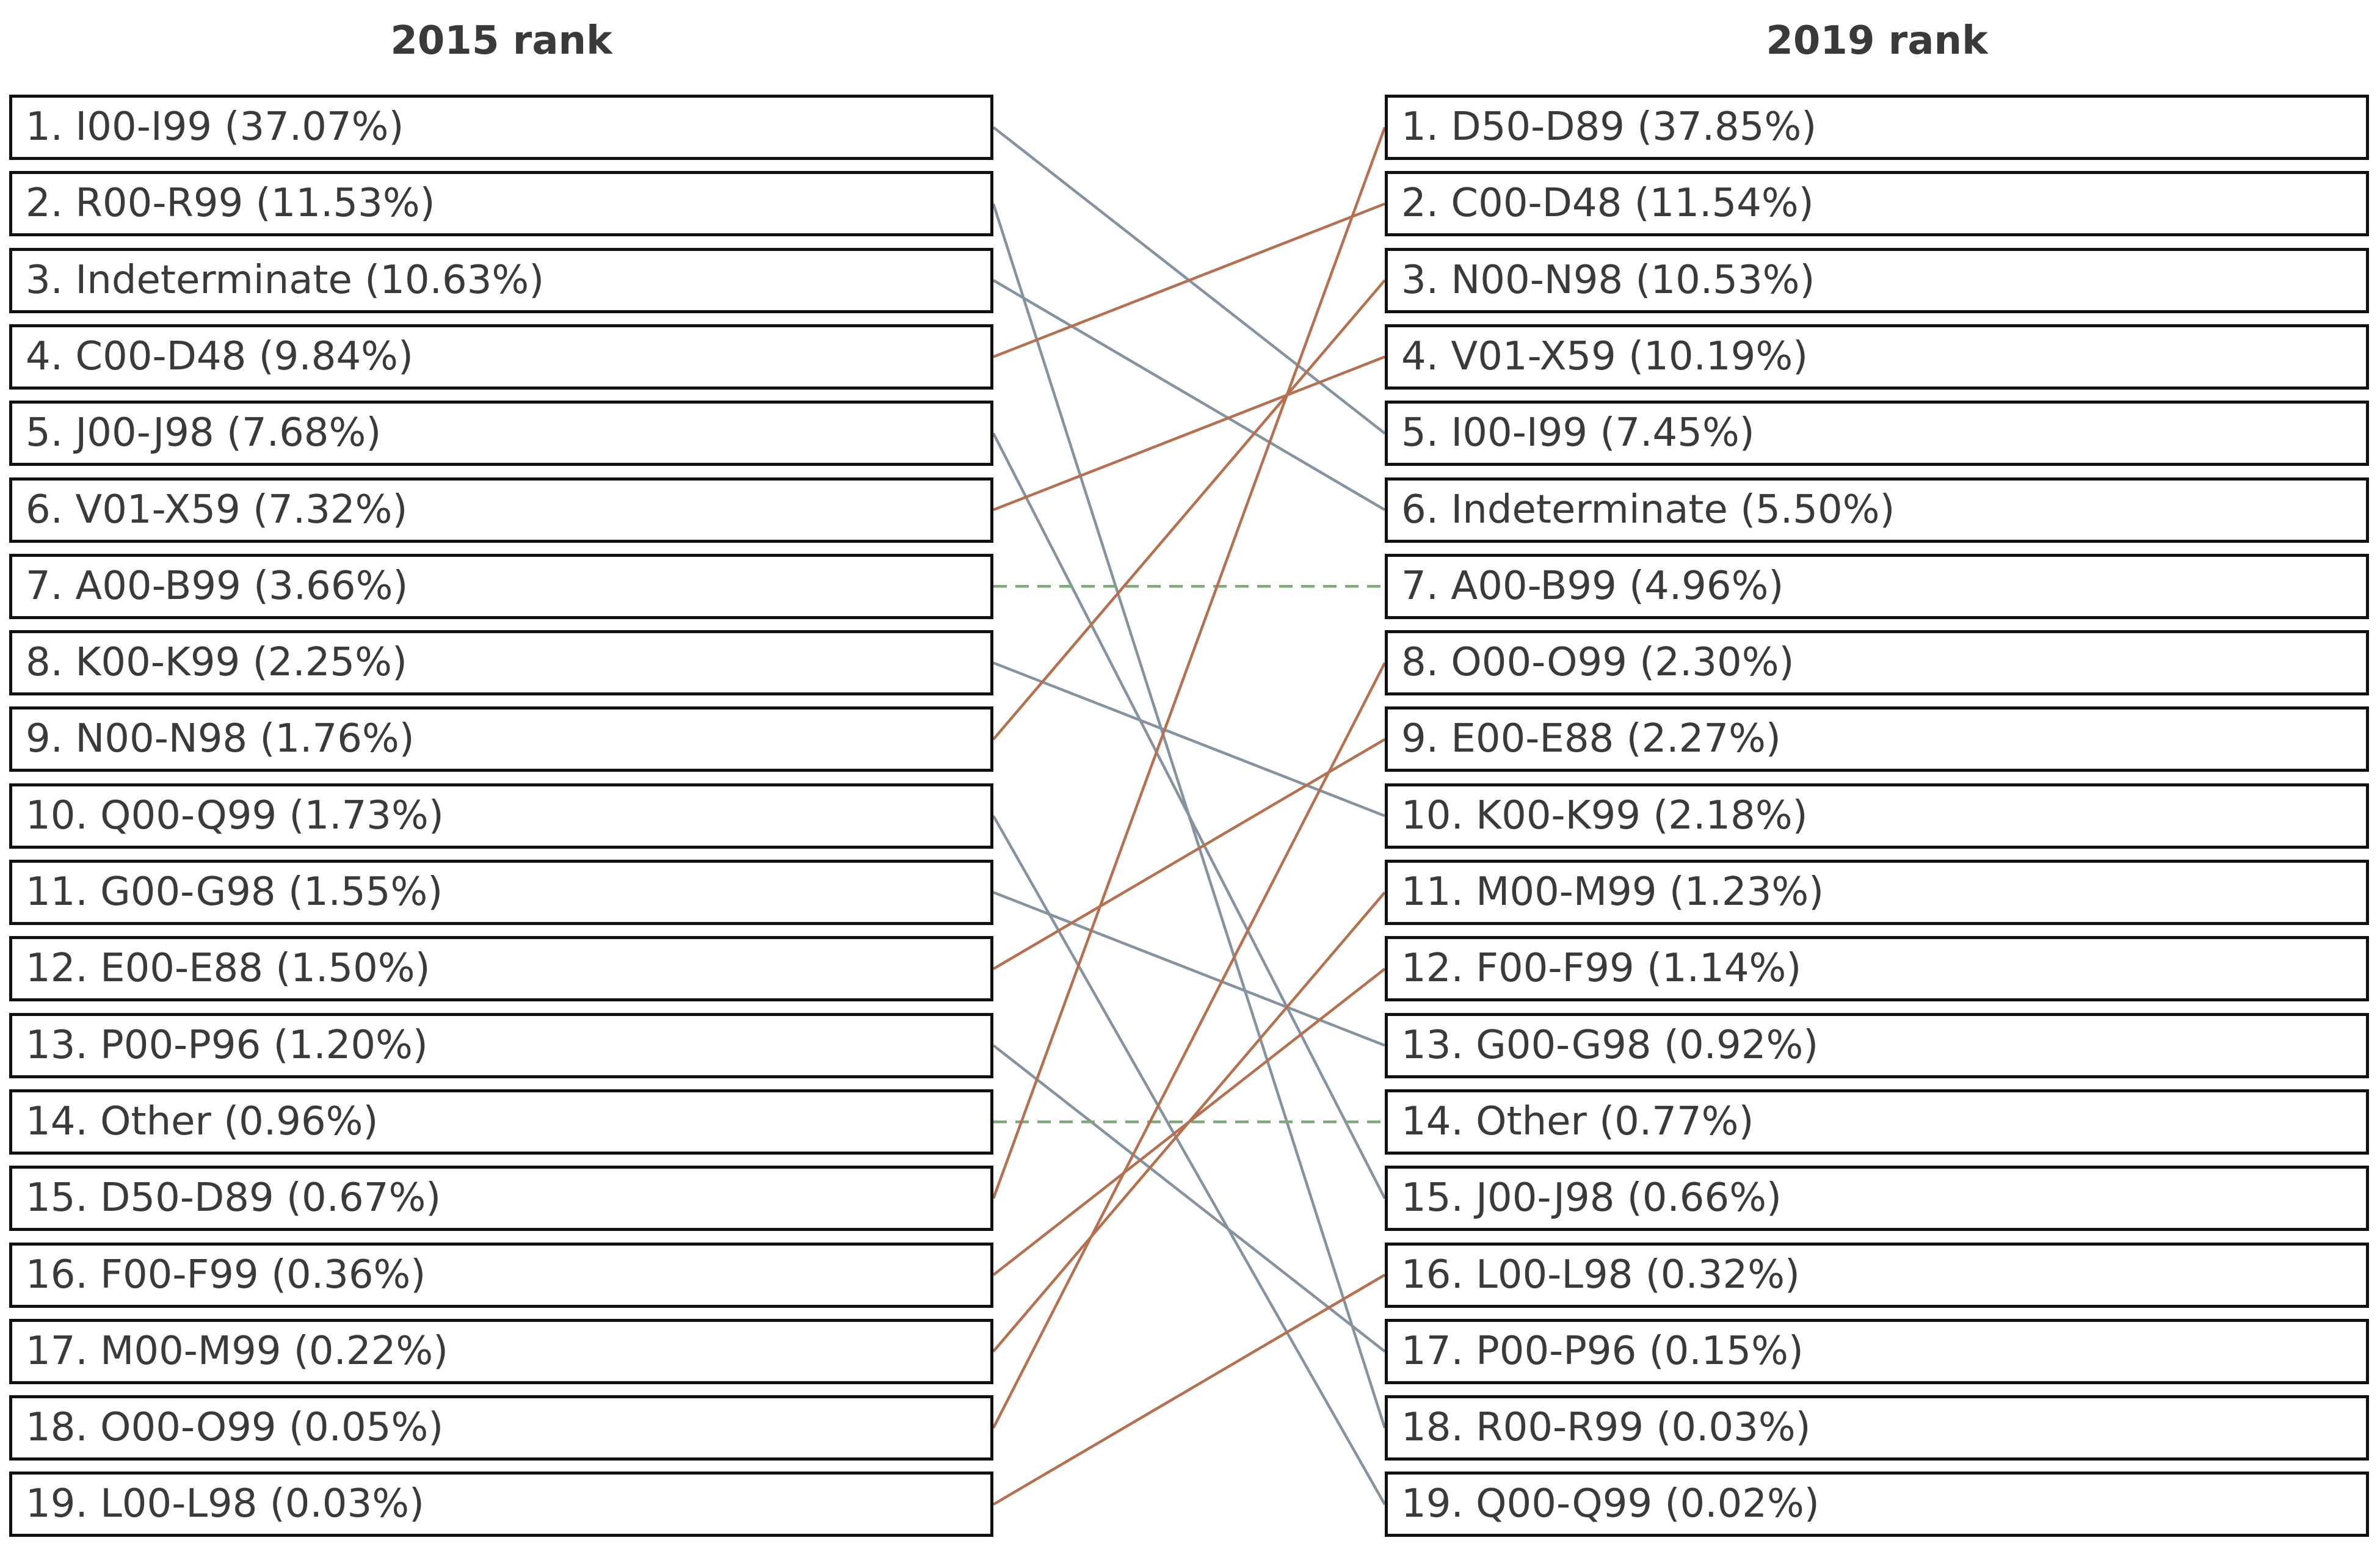 Image resolution: width=2380 pixels, height=1546 pixels. I want to click on link-line-n00-n98, so click(1189, 510).